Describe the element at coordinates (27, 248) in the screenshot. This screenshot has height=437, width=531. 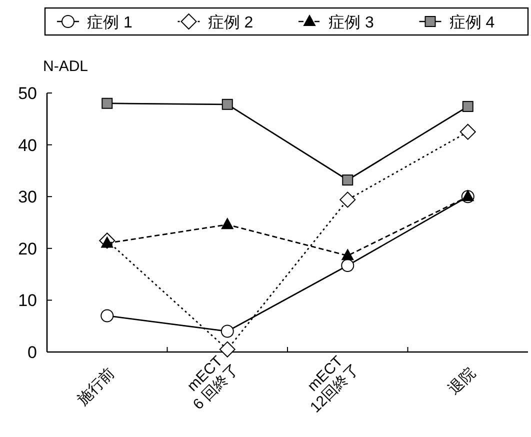
I see `y-tick-label: 20` at that location.